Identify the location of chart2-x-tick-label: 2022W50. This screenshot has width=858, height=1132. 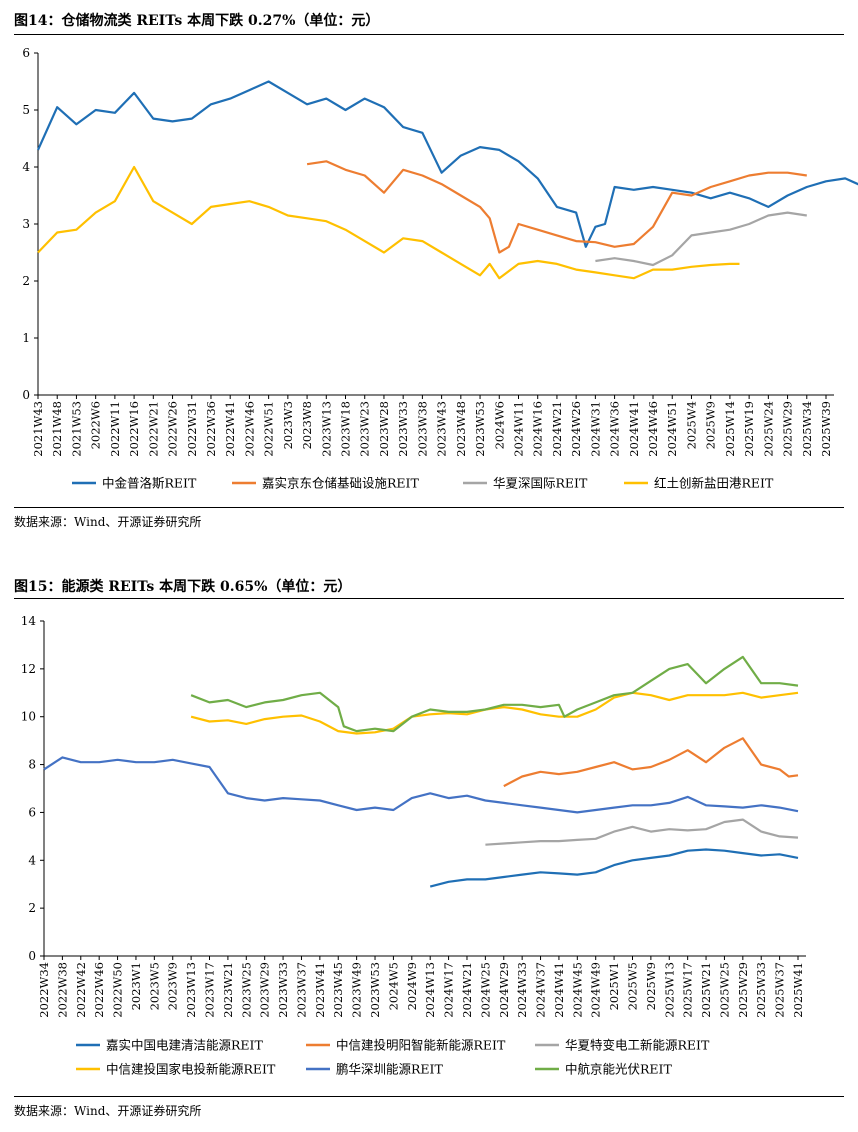
(118, 990).